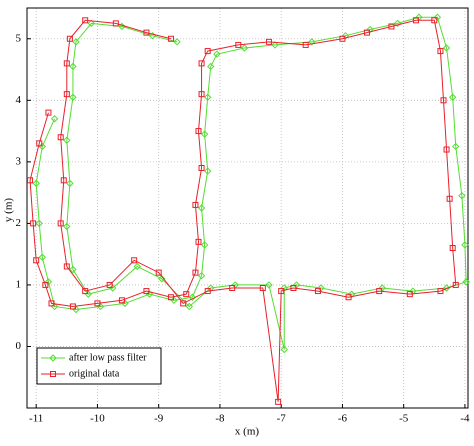 Image resolution: width=474 pixels, height=446 pixels. Describe the element at coordinates (19, 38) in the screenshot. I see `y-tick-label: 5` at that location.